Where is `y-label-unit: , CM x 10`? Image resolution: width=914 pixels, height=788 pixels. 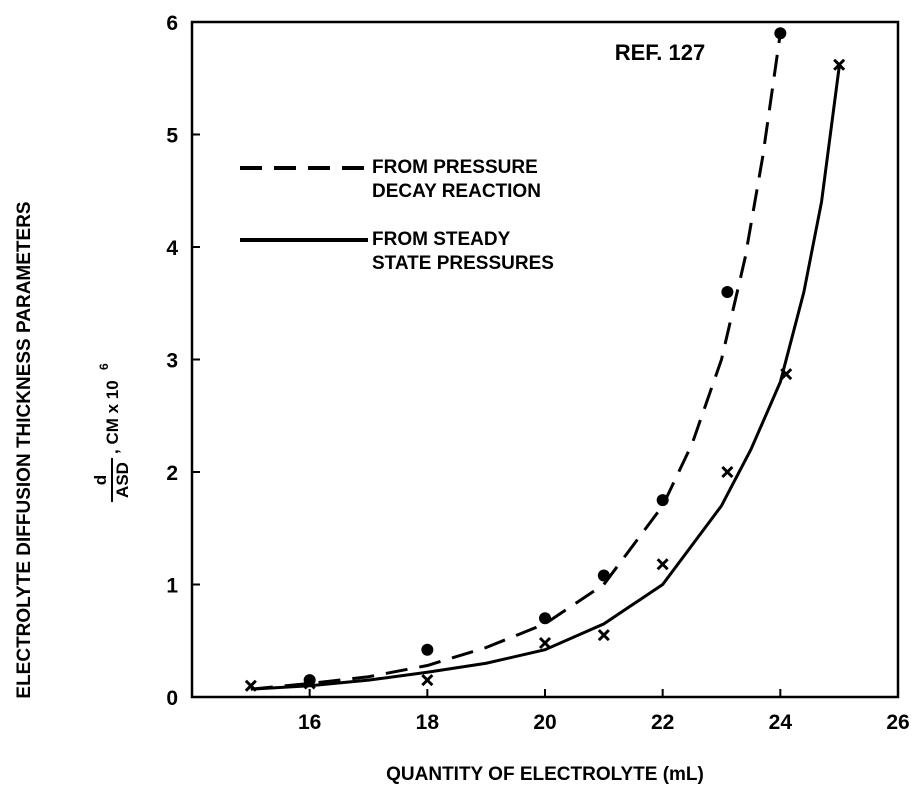
y-label-unit: , CM x 10 is located at coordinates (112, 417).